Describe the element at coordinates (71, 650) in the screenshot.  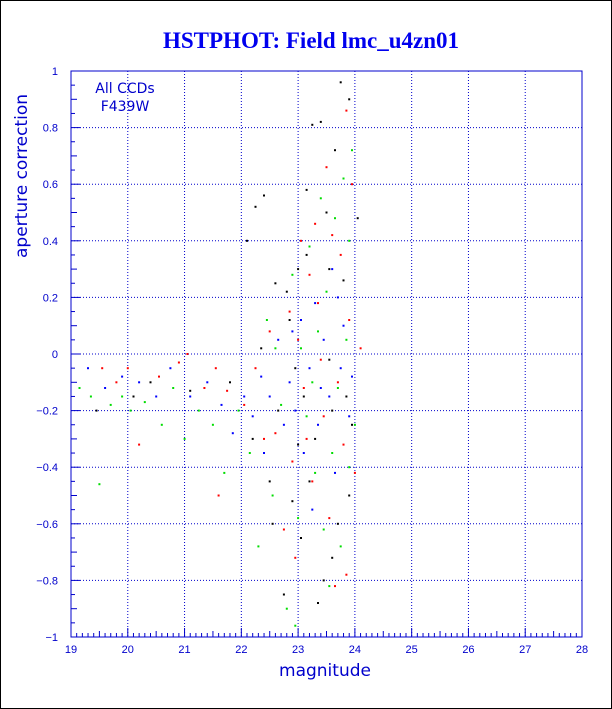
I see `x-tick-label: 19` at that location.